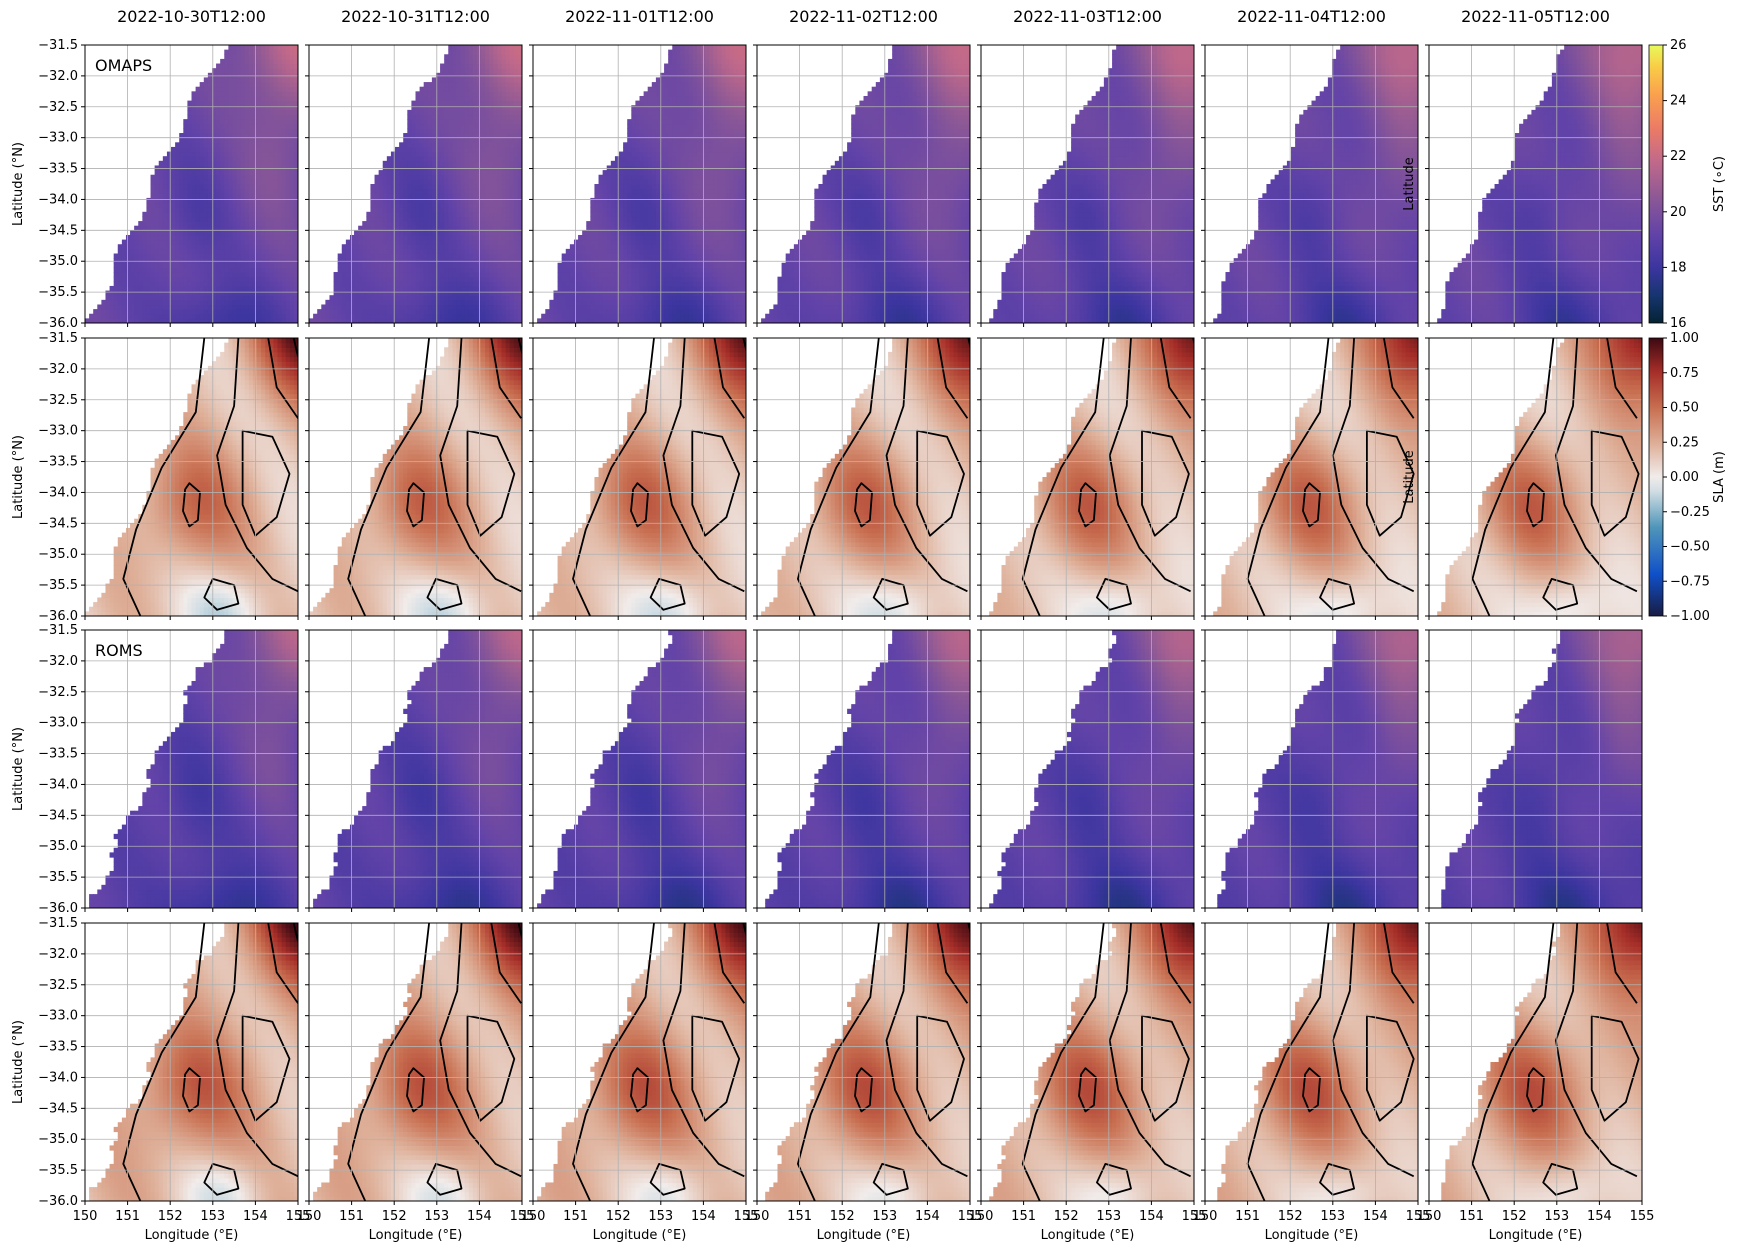  I want to click on column-title: 2022-10-31T12:00, so click(415, 16).